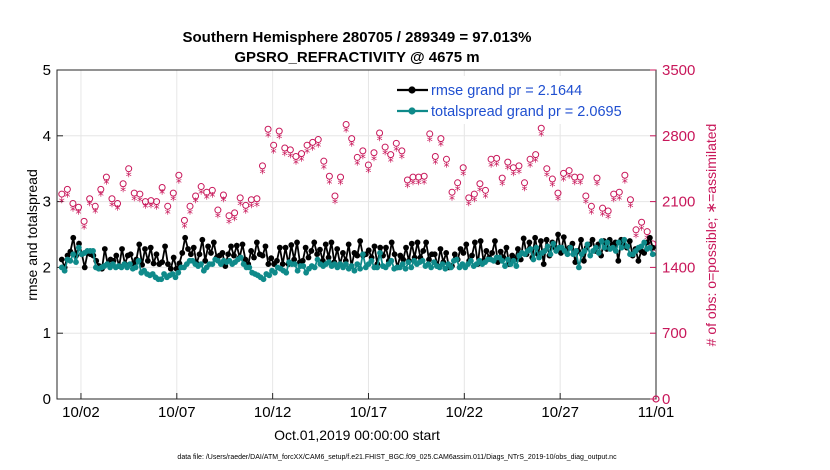  What do you see at coordinates (656, 399) in the screenshot?
I see `obs-possible-end-point` at bounding box center [656, 399].